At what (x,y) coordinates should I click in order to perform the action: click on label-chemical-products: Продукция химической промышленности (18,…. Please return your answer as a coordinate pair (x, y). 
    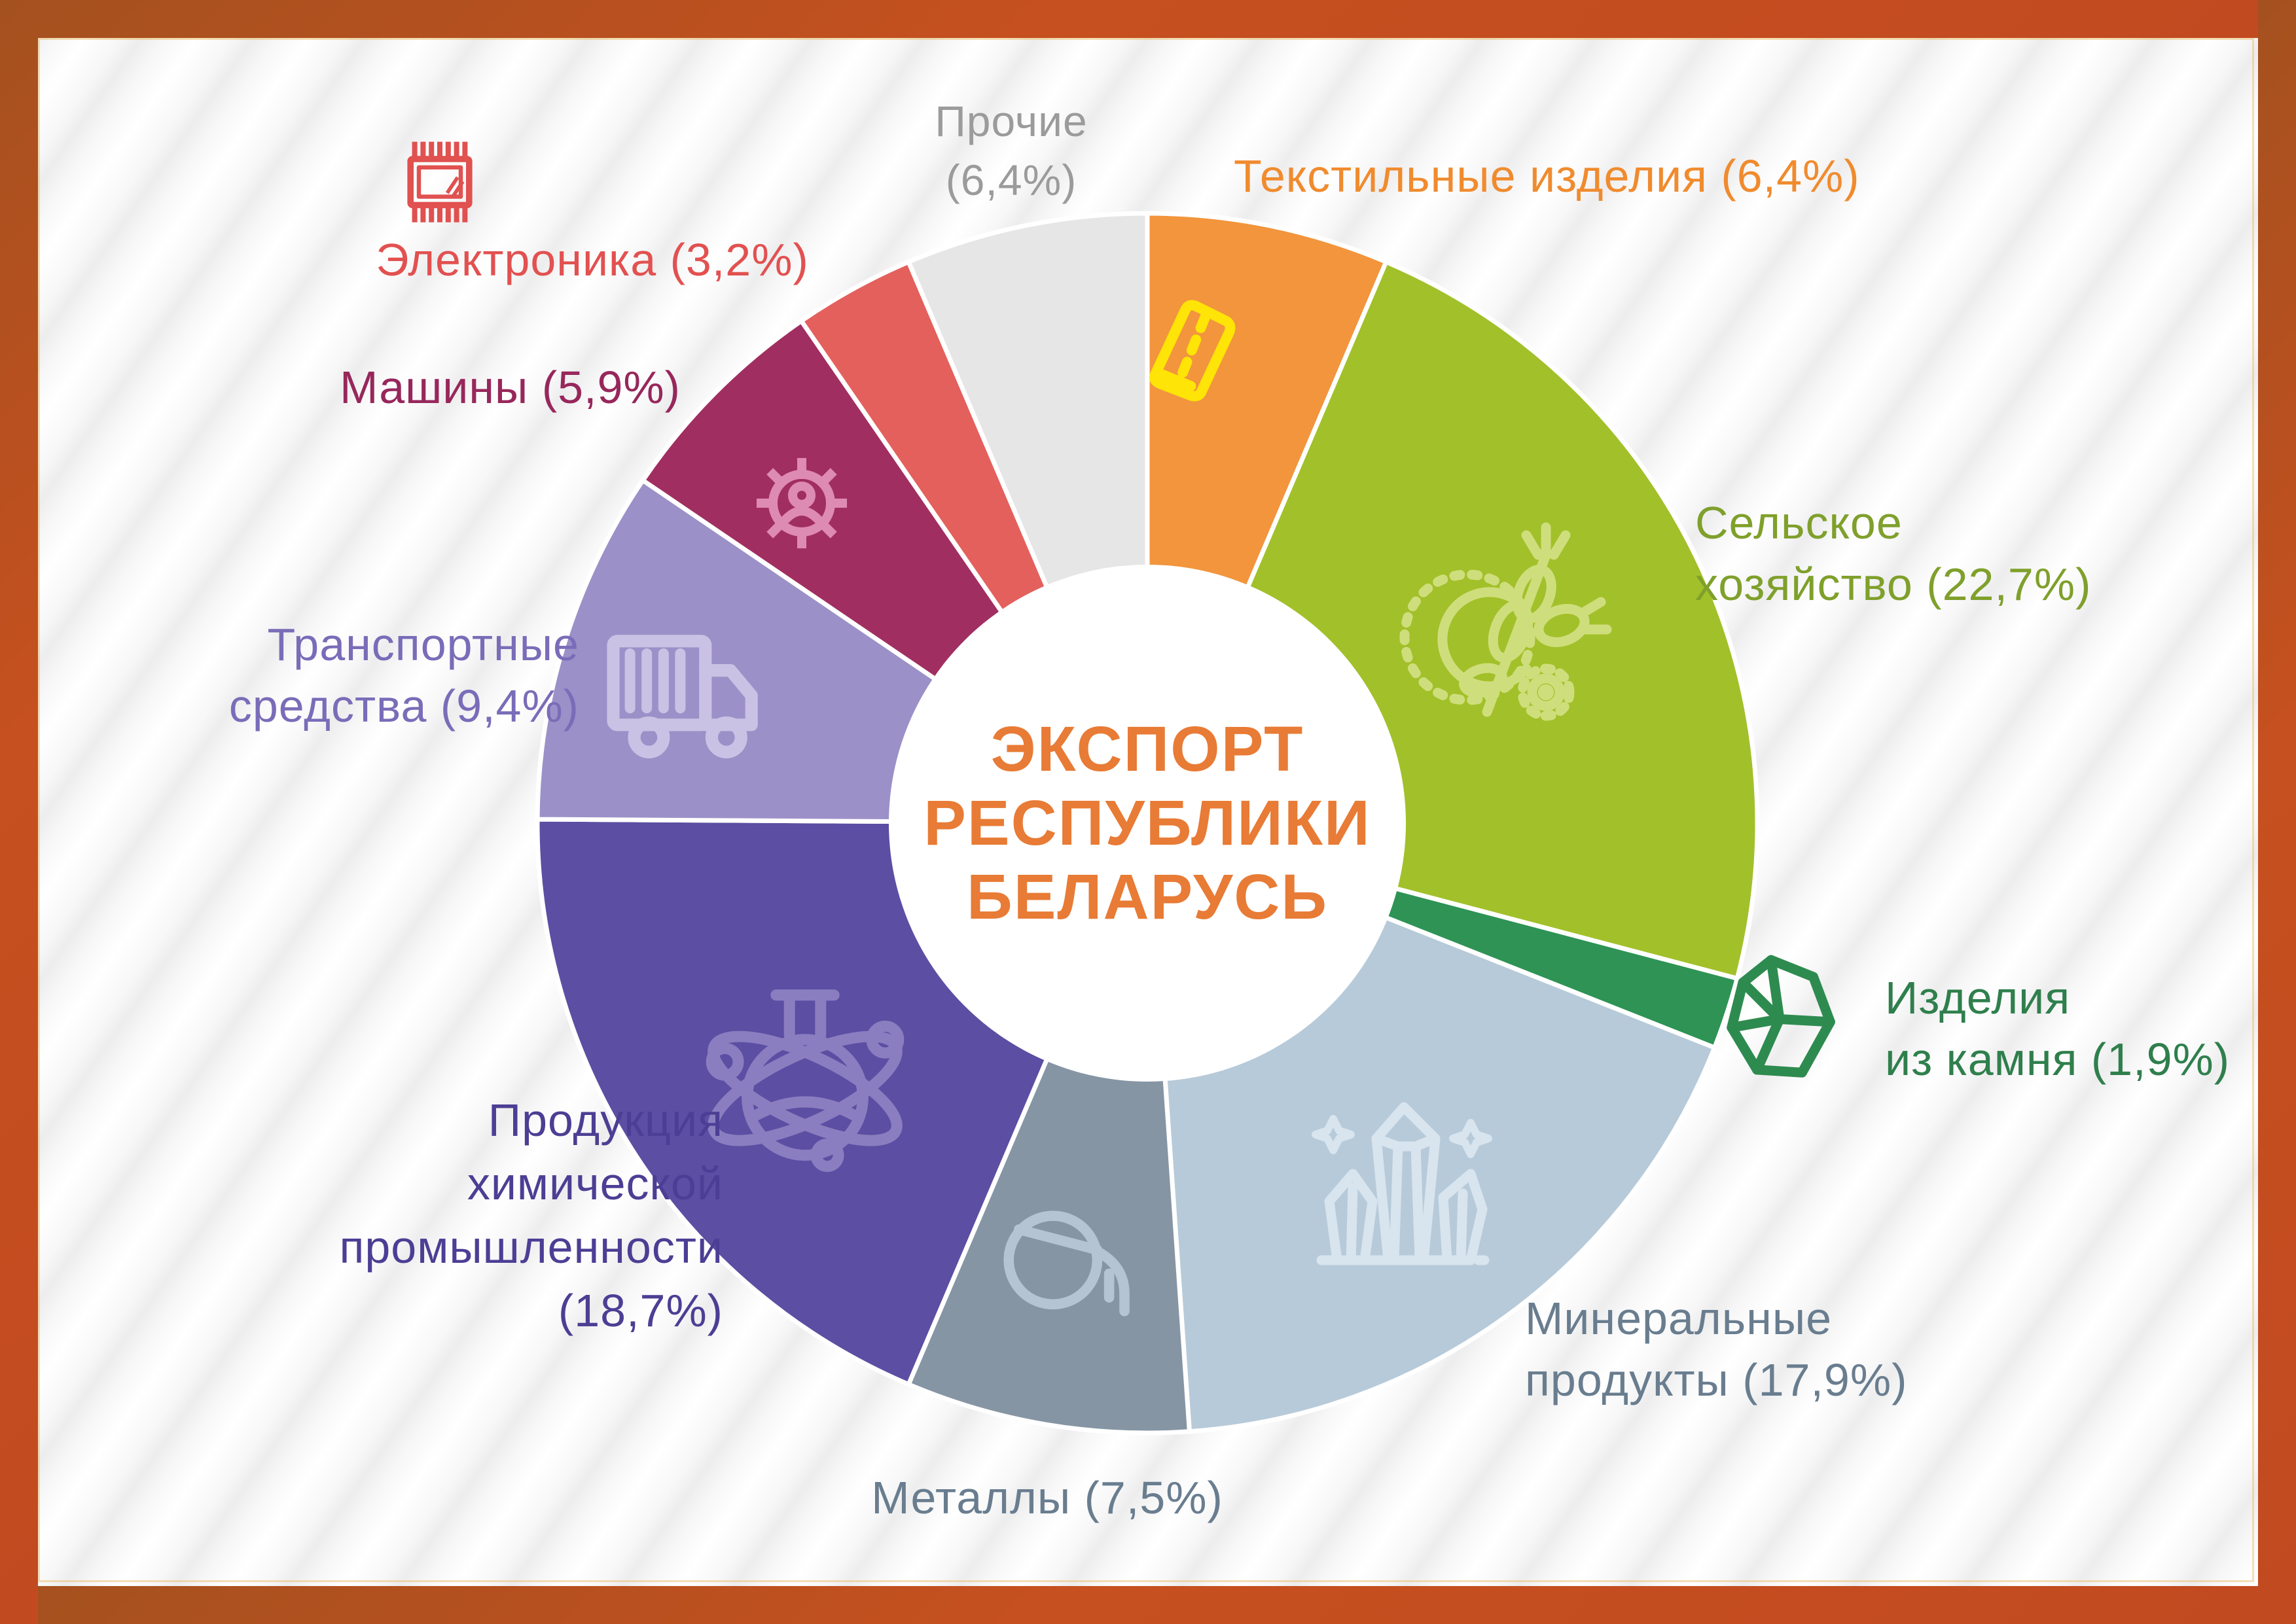
    Looking at the image, I should click on (531, 1215).